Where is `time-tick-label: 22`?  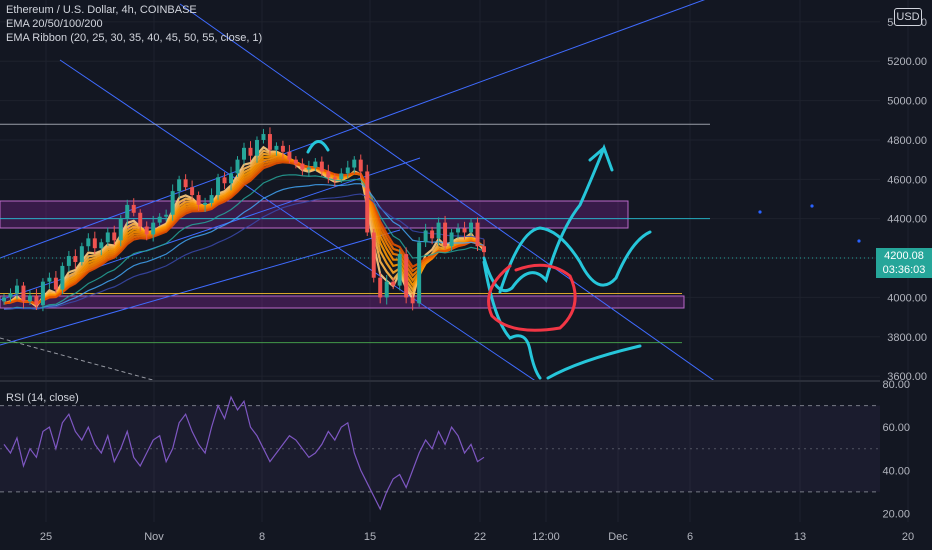 time-tick-label: 22 is located at coordinates (480, 537).